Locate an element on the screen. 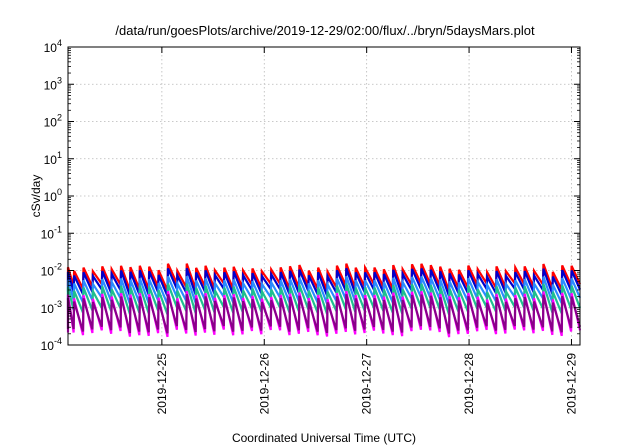 This screenshot has width=640, height=448. y-tick-label: 10² is located at coordinates (53, 121).